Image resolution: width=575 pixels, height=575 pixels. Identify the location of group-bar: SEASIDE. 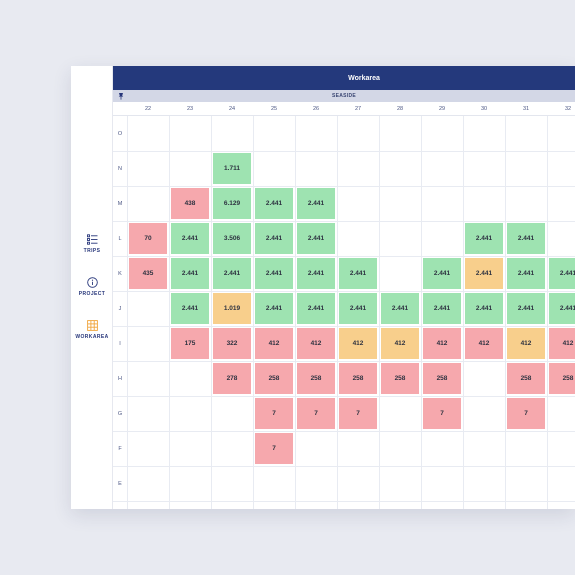
(344, 96).